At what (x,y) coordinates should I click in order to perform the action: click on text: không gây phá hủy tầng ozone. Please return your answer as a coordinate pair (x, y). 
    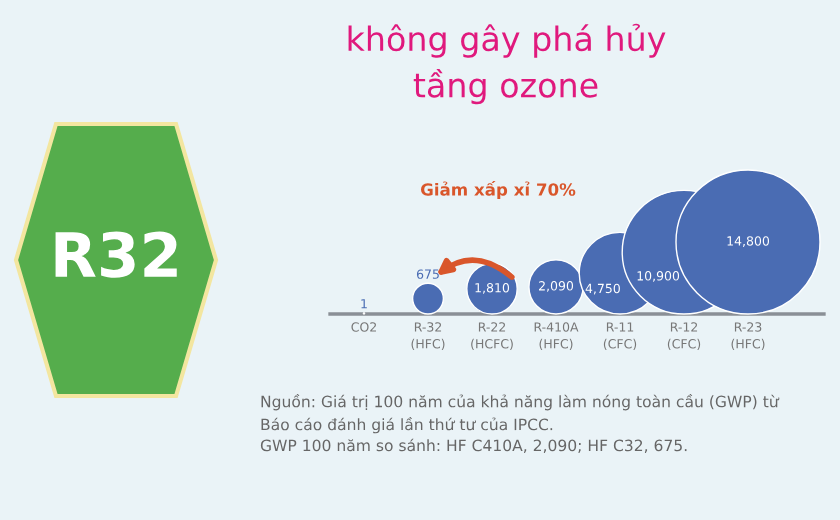
    Looking at the image, I should click on (507, 64).